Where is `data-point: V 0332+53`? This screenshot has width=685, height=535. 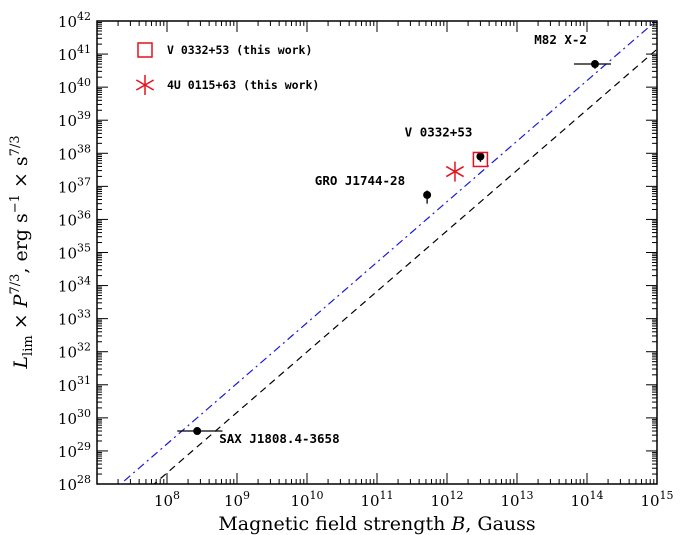
data-point: V 0332+53 is located at coordinates (445, 143).